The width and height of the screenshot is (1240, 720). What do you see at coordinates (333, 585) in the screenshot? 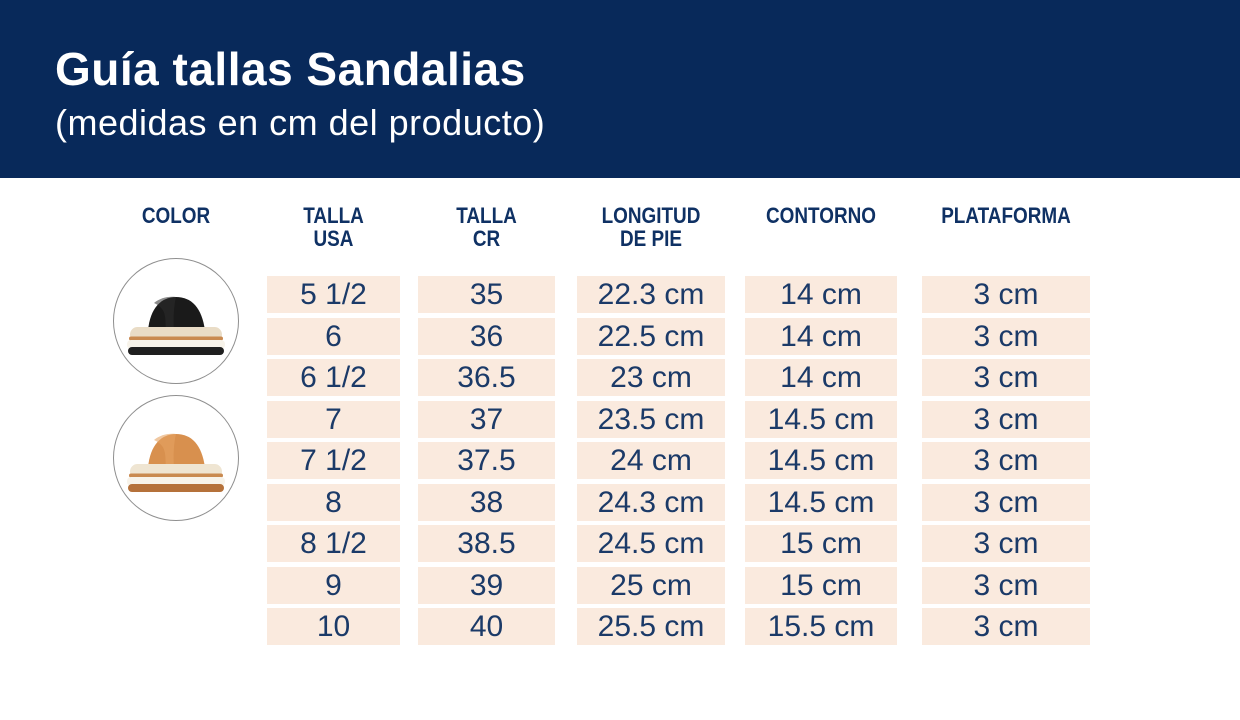
I see `talla-usa-cell: 9` at bounding box center [333, 585].